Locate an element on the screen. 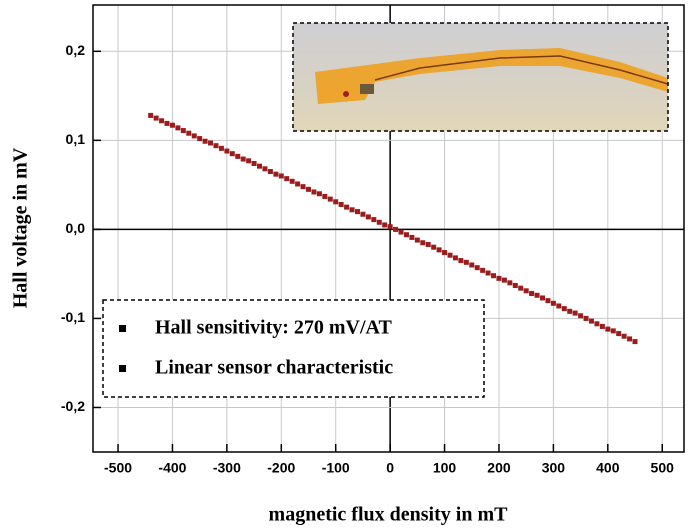 The image size is (691, 529). x-tick-label: -200 is located at coordinates (281, 468).